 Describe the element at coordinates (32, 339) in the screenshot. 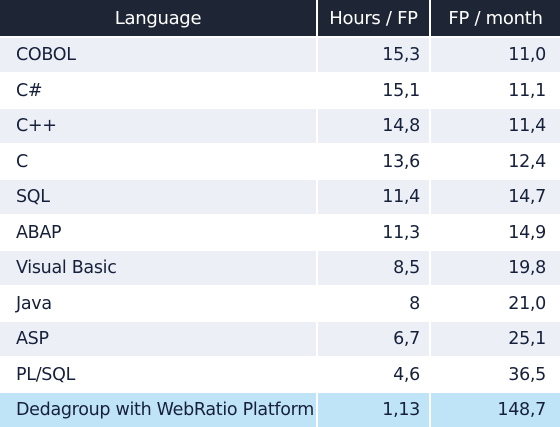

I see `cell-language: ASP` at that location.